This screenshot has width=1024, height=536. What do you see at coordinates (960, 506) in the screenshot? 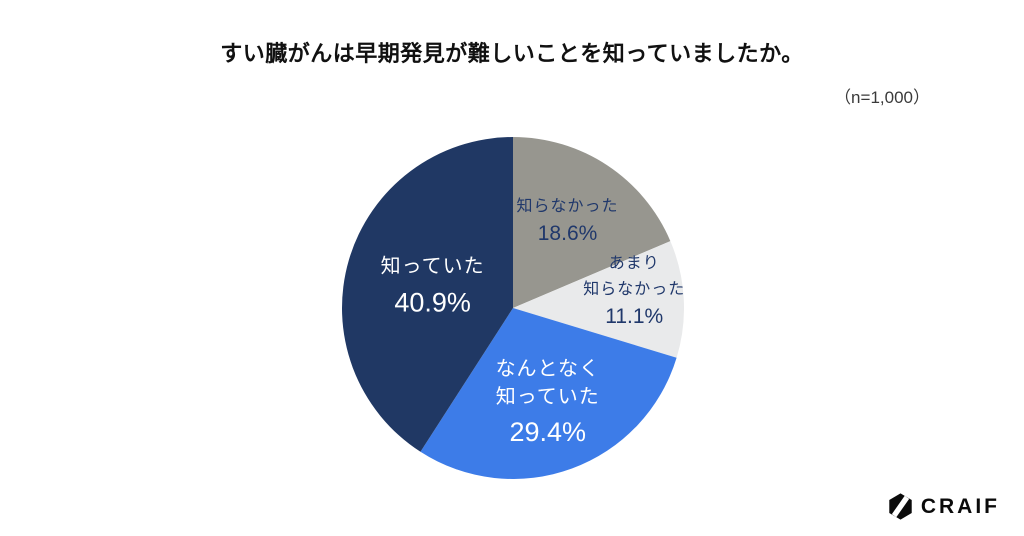
I see `brand-name: CRAIF` at bounding box center [960, 506].